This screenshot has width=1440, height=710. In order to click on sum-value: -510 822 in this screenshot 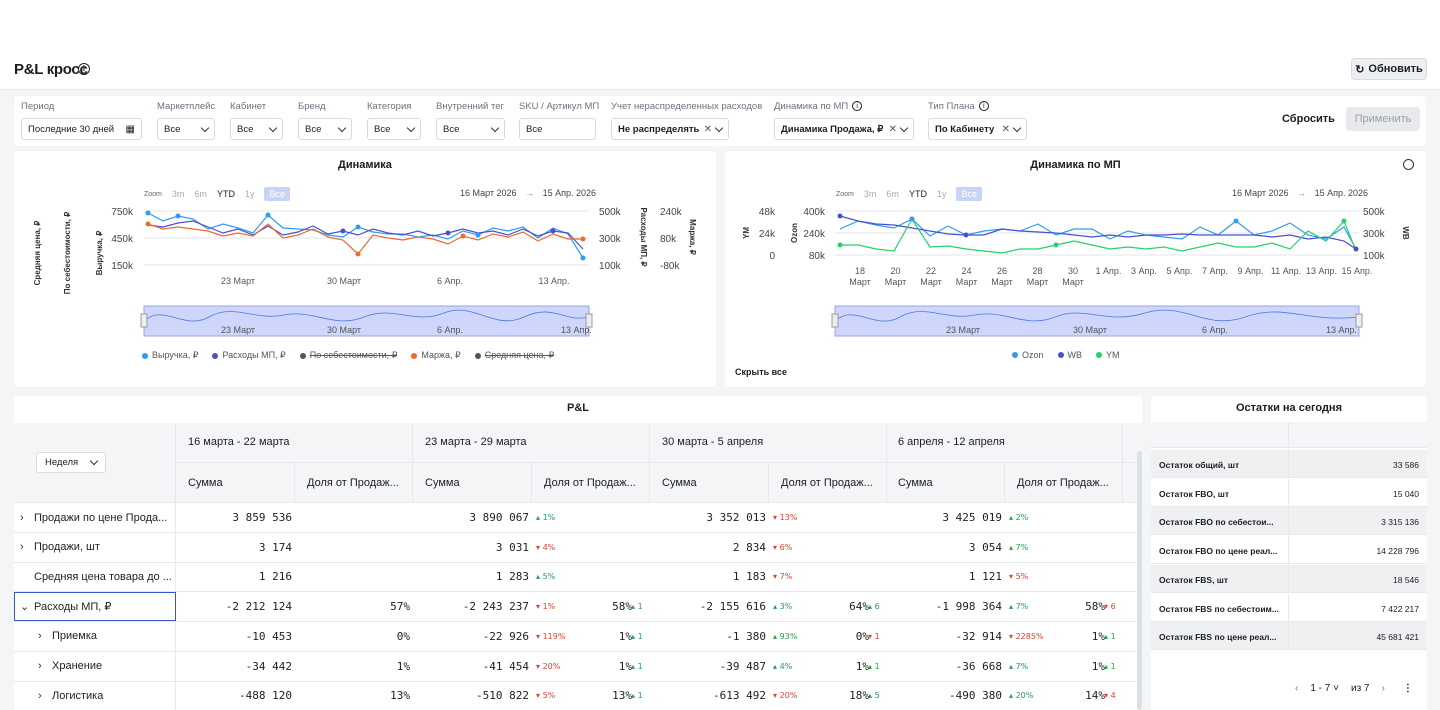, I will do `click(502, 696)`.